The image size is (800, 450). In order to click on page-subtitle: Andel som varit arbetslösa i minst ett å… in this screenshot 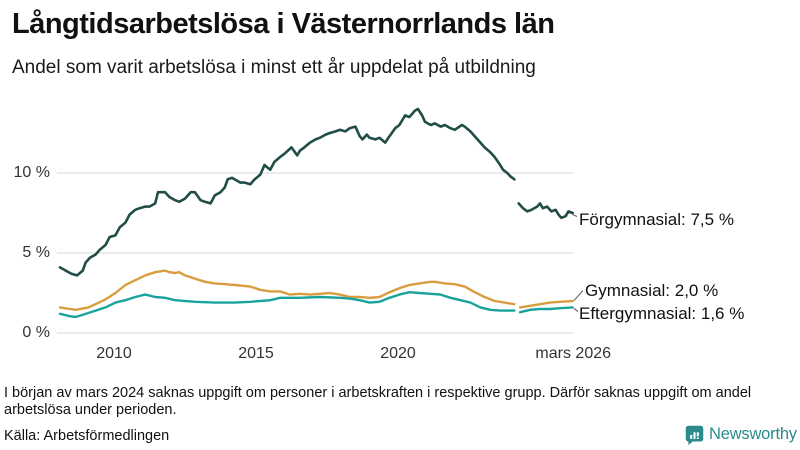, I will do `click(274, 67)`.